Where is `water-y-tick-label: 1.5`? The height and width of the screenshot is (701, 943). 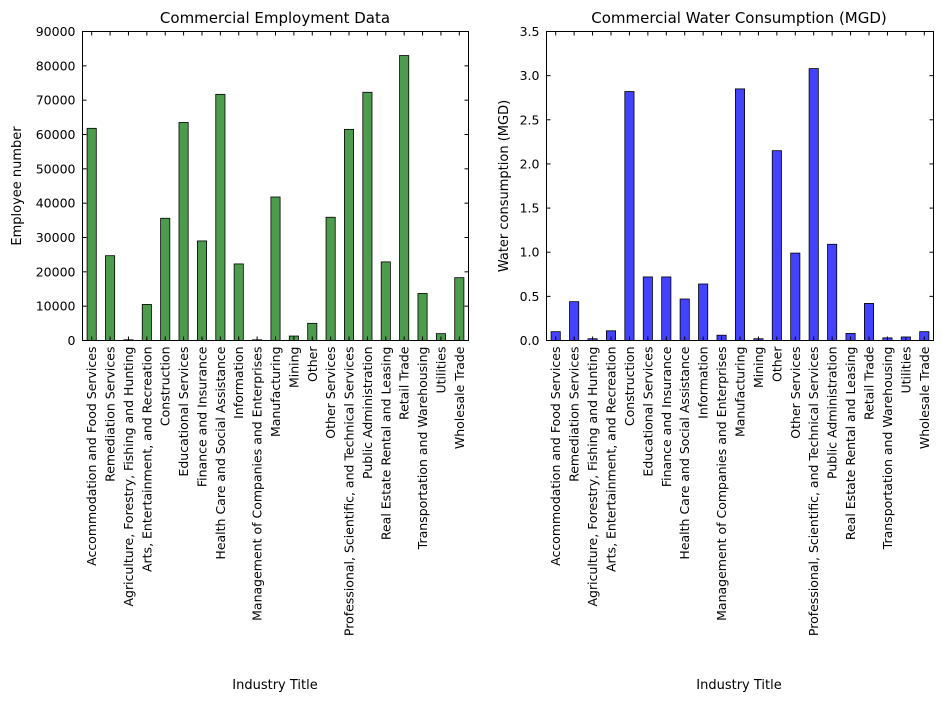 water-y-tick-label: 1.5 is located at coordinates (530, 208).